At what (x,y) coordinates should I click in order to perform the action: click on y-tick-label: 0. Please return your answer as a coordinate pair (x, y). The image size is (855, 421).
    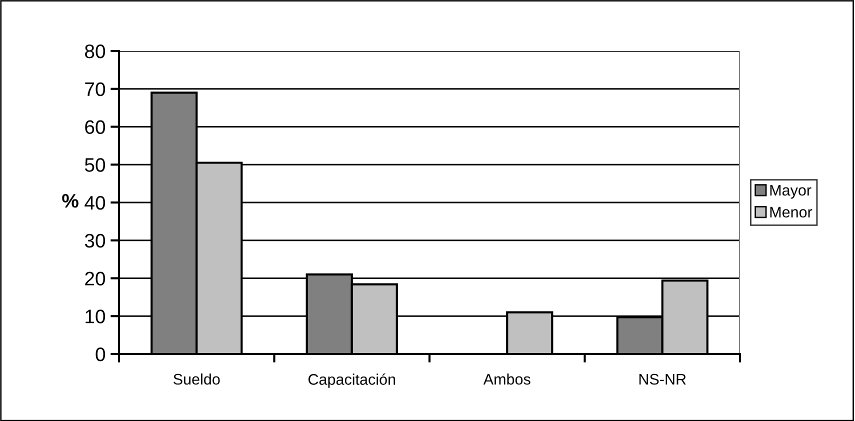
    Looking at the image, I should click on (101, 354).